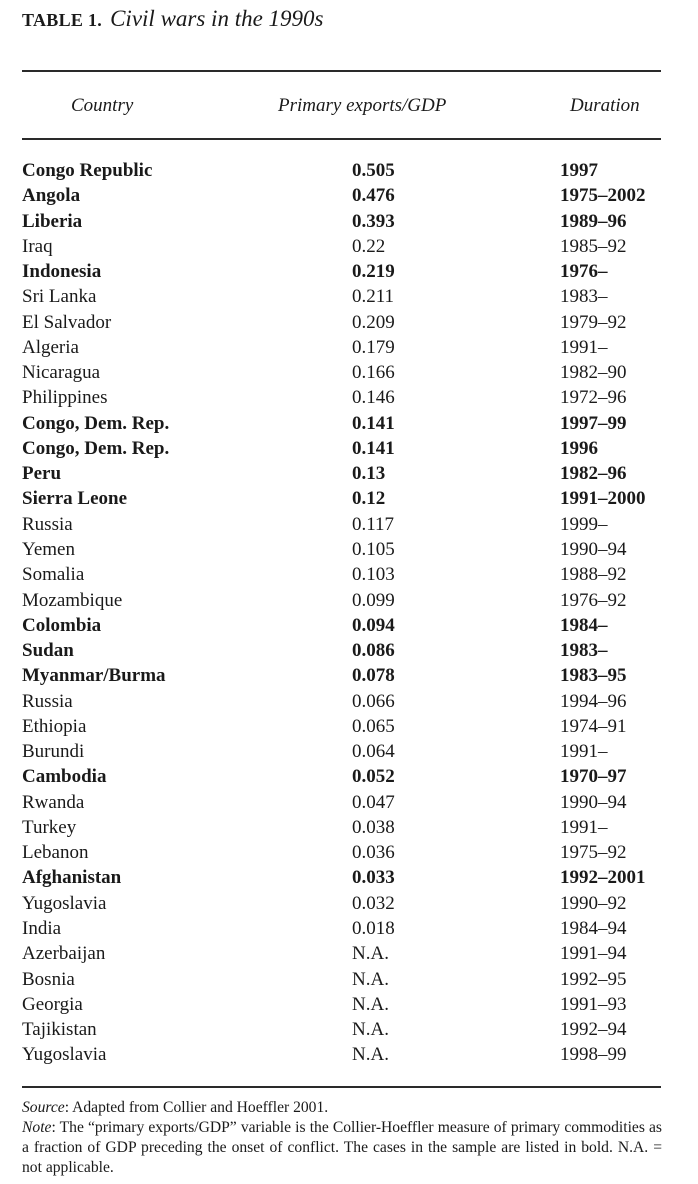 The height and width of the screenshot is (1184, 698). I want to click on cell-country: Liberia, so click(52, 221).